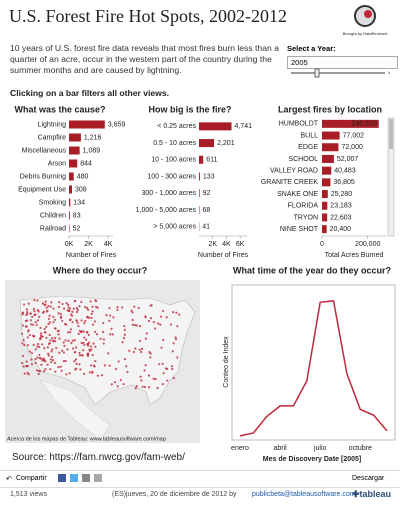 The width and height of the screenshot is (400, 510). Describe the element at coordinates (74, 478) in the screenshot. I see `twitter-icon` at that location.